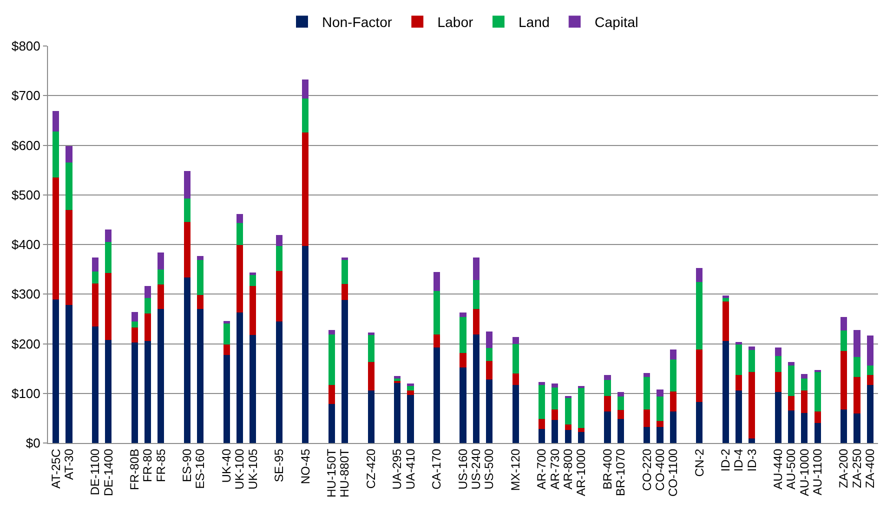 This screenshot has height=513, width=884. What do you see at coordinates (791, 469) in the screenshot?
I see `x-tick-label: AU-500` at bounding box center [791, 469].